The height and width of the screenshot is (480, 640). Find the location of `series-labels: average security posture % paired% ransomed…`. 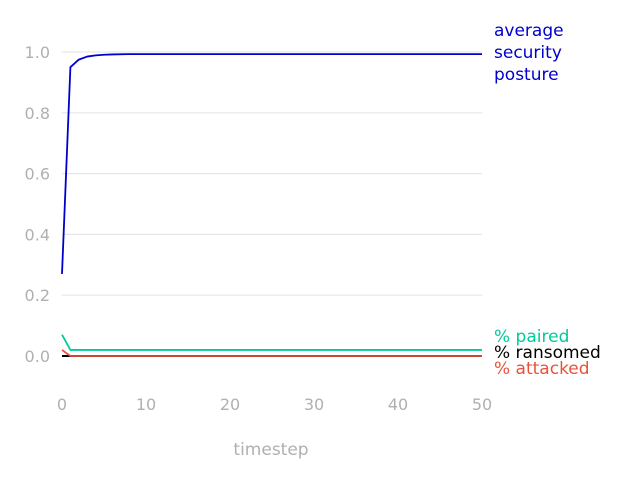

series-labels: average security posture % paired% ransomed… is located at coordinates (547, 200).